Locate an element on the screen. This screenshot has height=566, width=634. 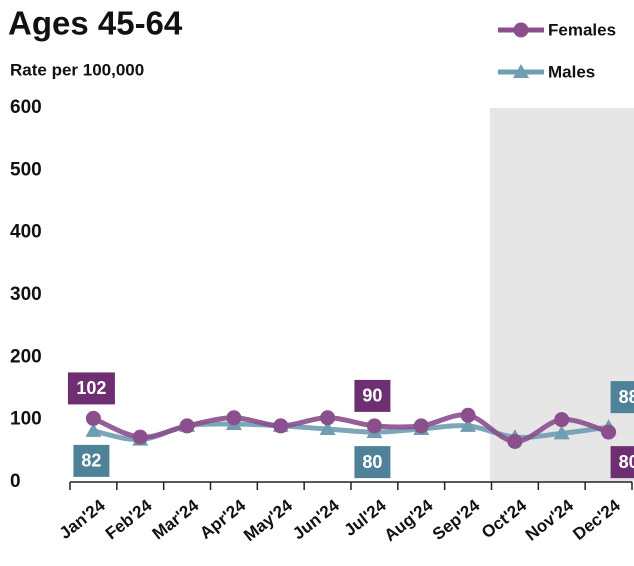
x-tick-label: Feb'24 is located at coordinates (129, 519).